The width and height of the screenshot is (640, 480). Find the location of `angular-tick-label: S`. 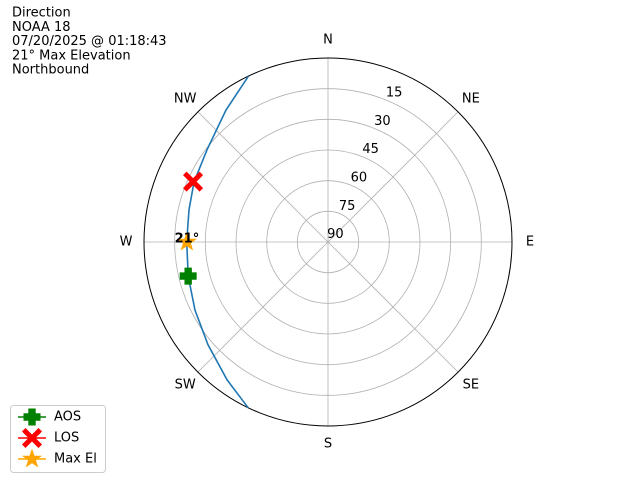

angular-tick-label: S is located at coordinates (328, 444).